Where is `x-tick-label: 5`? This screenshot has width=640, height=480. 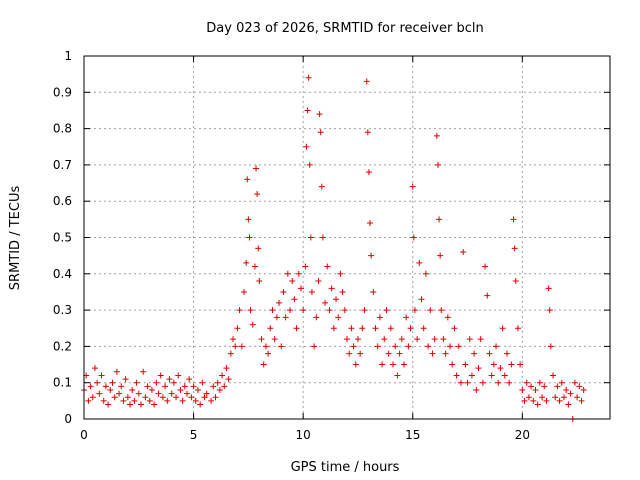 x-tick-label: 5 is located at coordinates (194, 435).